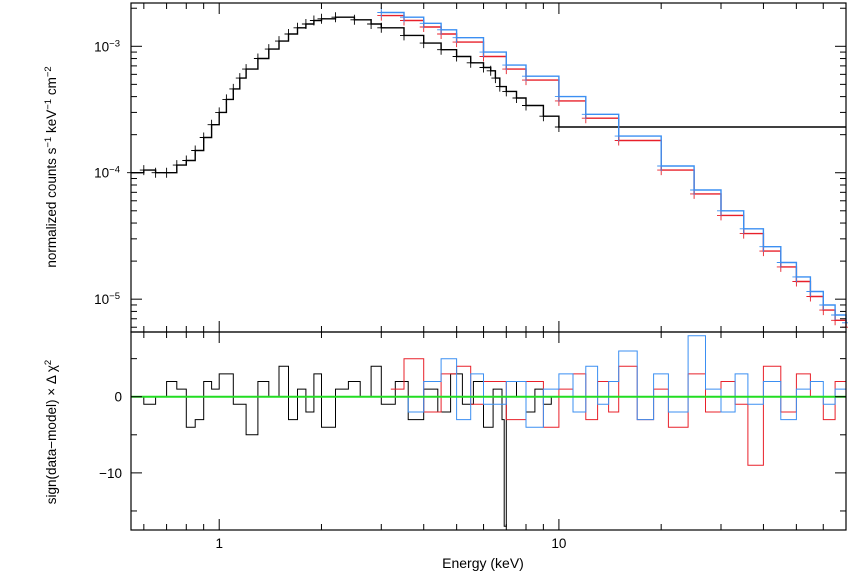  Describe the element at coordinates (110, 473) in the screenshot. I see `y-tick-label: −10` at that location.